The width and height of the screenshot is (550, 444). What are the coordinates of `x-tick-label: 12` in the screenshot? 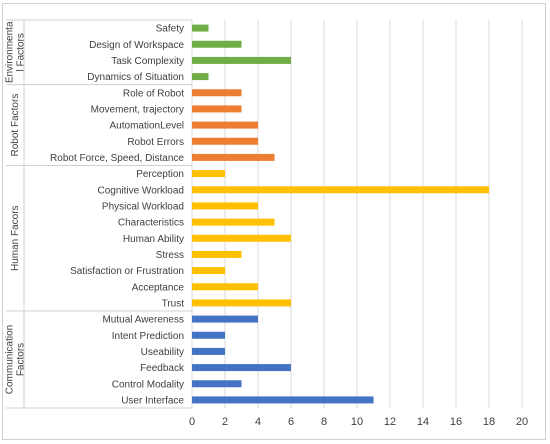 It's located at (390, 422).